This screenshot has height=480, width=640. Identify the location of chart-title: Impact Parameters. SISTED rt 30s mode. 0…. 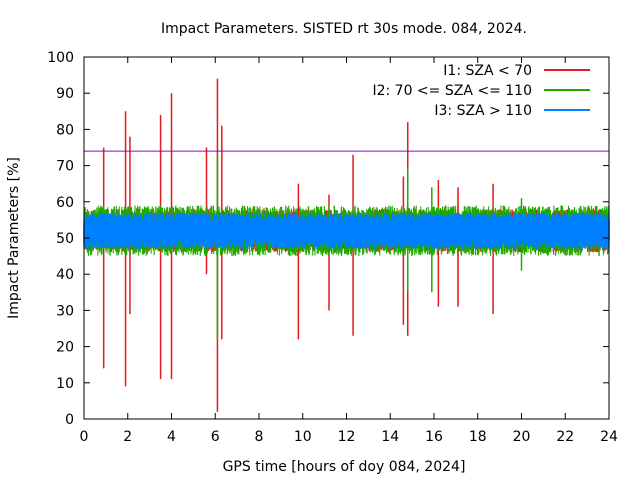
(344, 29).